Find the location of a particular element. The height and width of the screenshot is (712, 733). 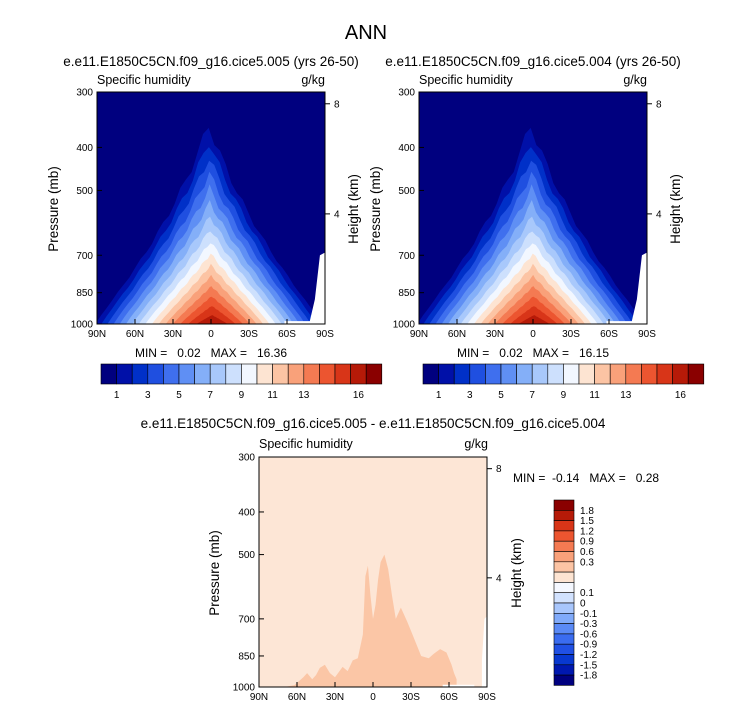

colorbar-label: -1.8 is located at coordinates (589, 676).